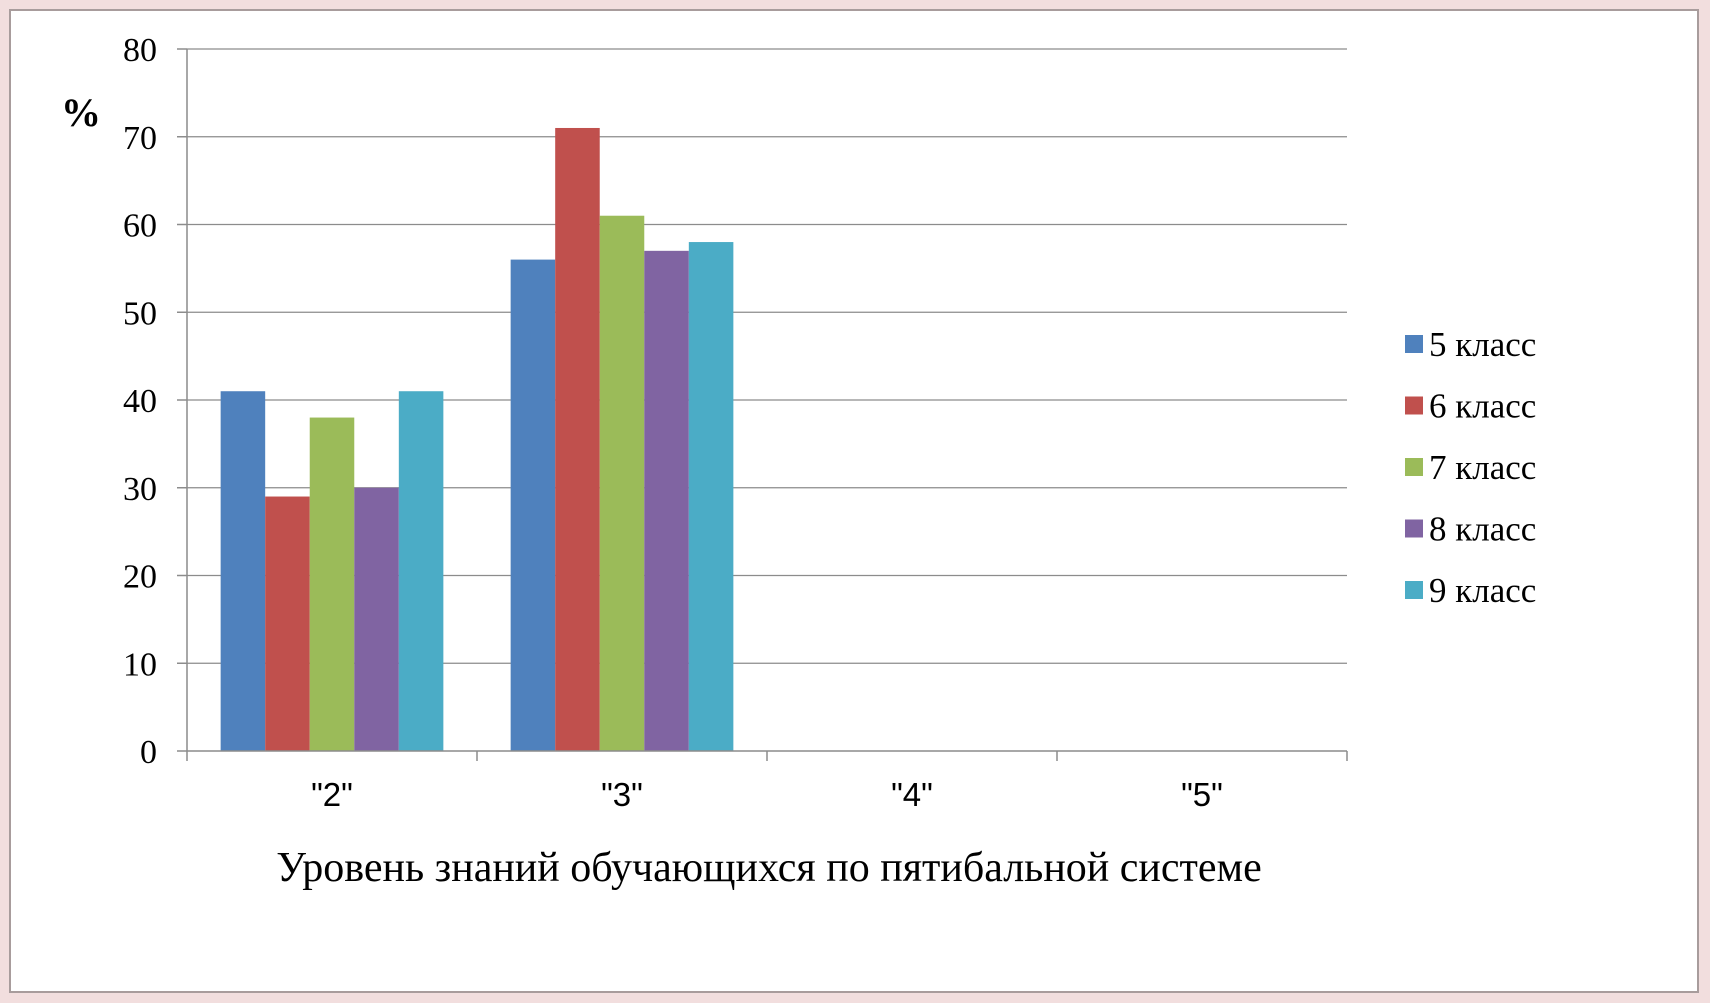 The width and height of the screenshot is (1710, 1003). I want to click on y-tick-label: 50, so click(140, 313).